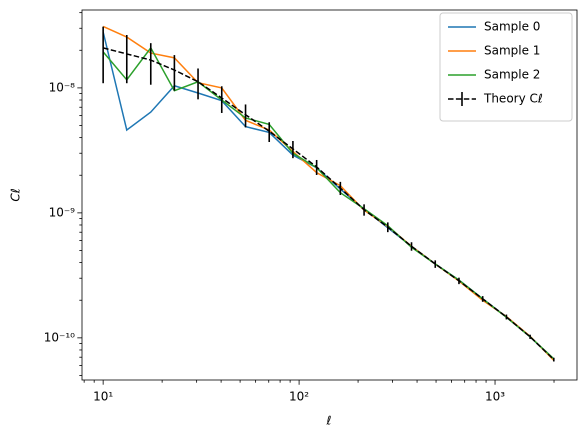 The image size is (587, 438). Describe the element at coordinates (506, 67) in the screenshot. I see `legend-box` at that location.